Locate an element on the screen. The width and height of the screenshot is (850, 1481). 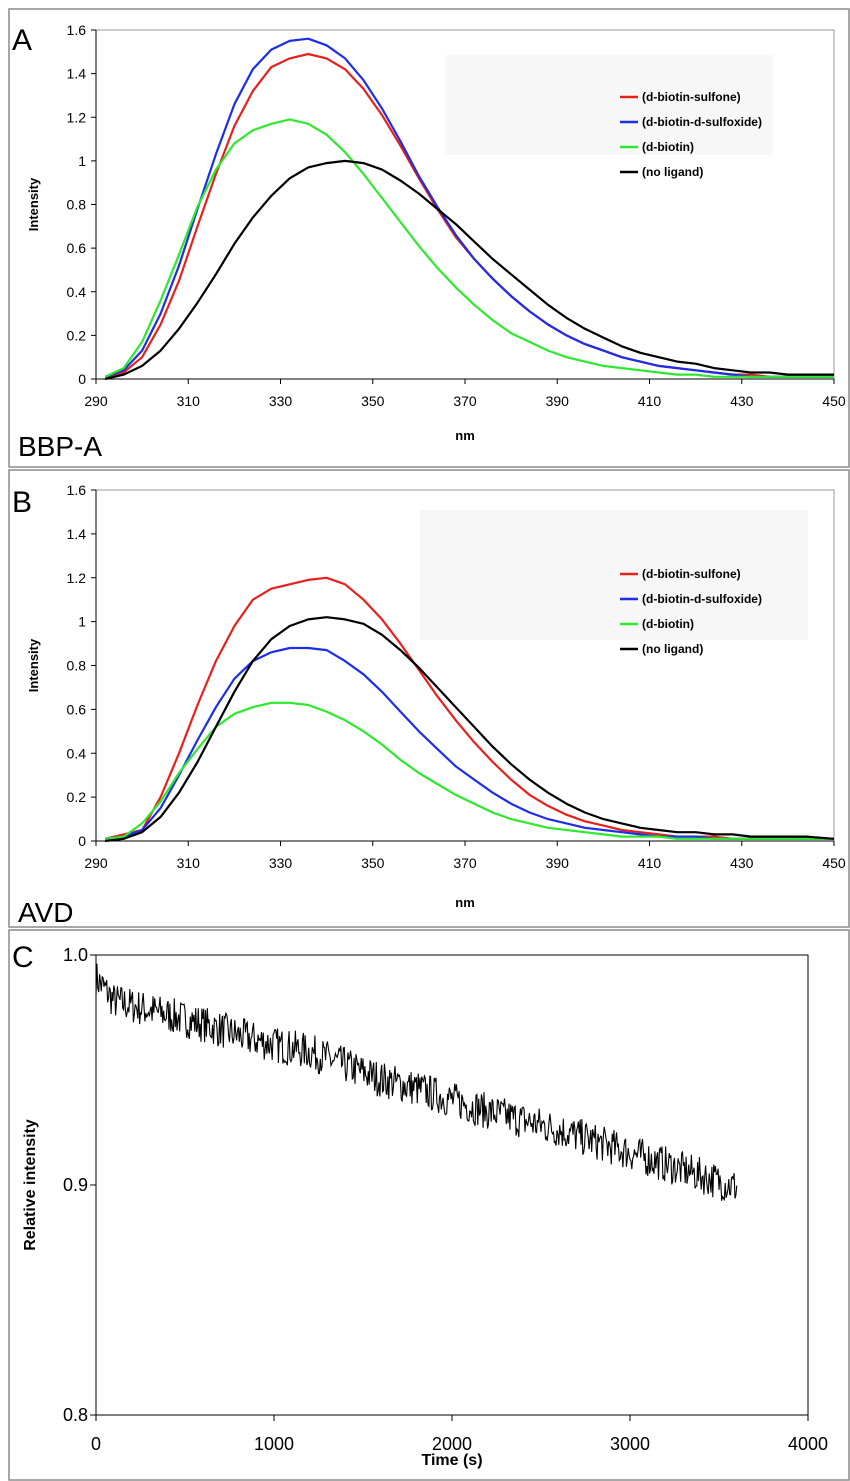
x-tick-label: 2000 is located at coordinates (452, 1444).